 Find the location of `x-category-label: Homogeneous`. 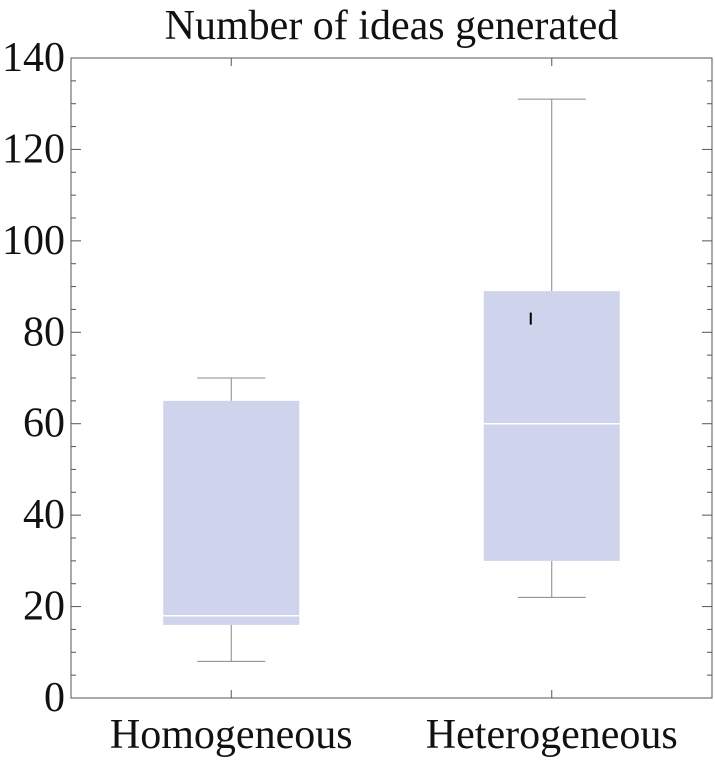

x-category-label: Homogeneous is located at coordinates (231, 735).